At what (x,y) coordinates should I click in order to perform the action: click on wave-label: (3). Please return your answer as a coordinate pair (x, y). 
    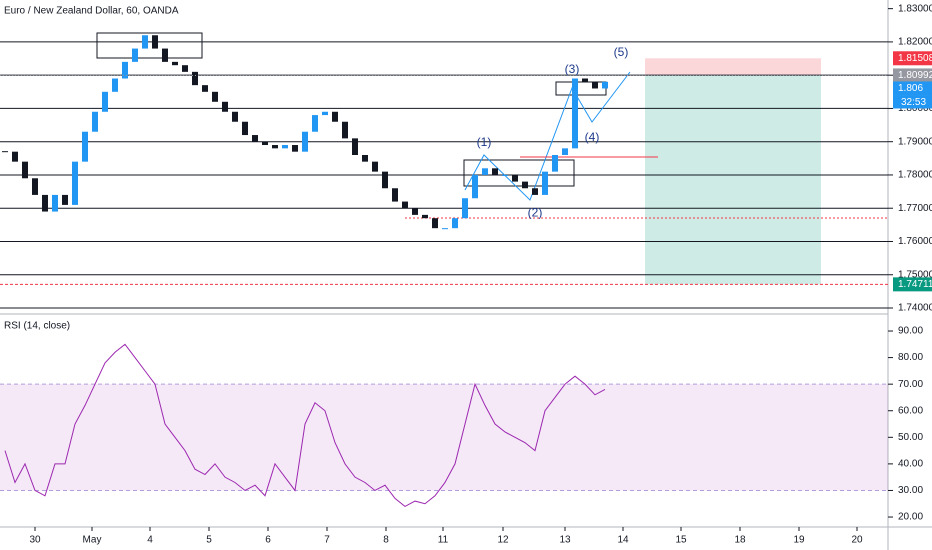
    Looking at the image, I should click on (572, 69).